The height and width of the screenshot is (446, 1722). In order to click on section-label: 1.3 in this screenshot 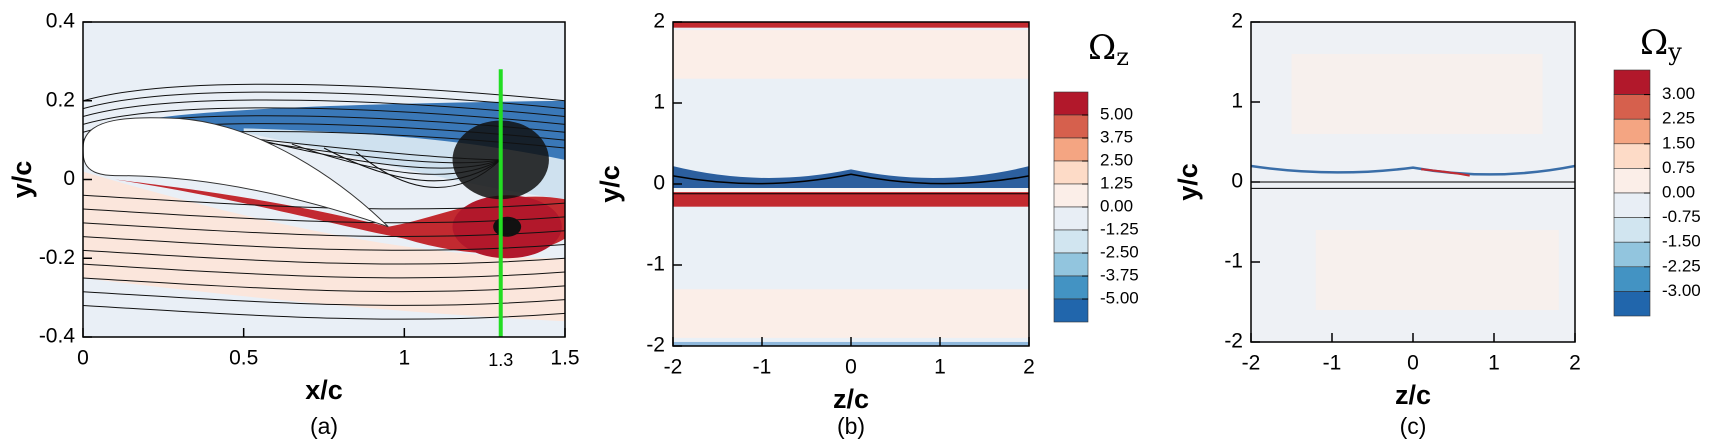, I will do `click(500, 360)`.